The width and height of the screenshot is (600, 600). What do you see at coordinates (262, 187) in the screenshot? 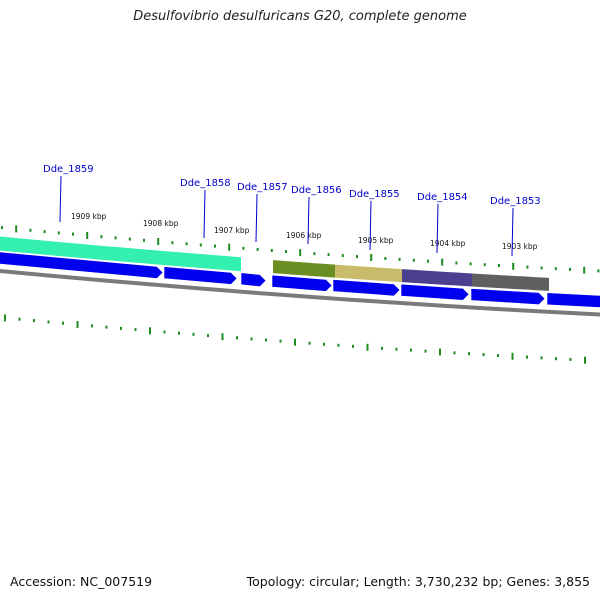
I see `gene-label-dde-1857: Dde_1857` at bounding box center [262, 187].